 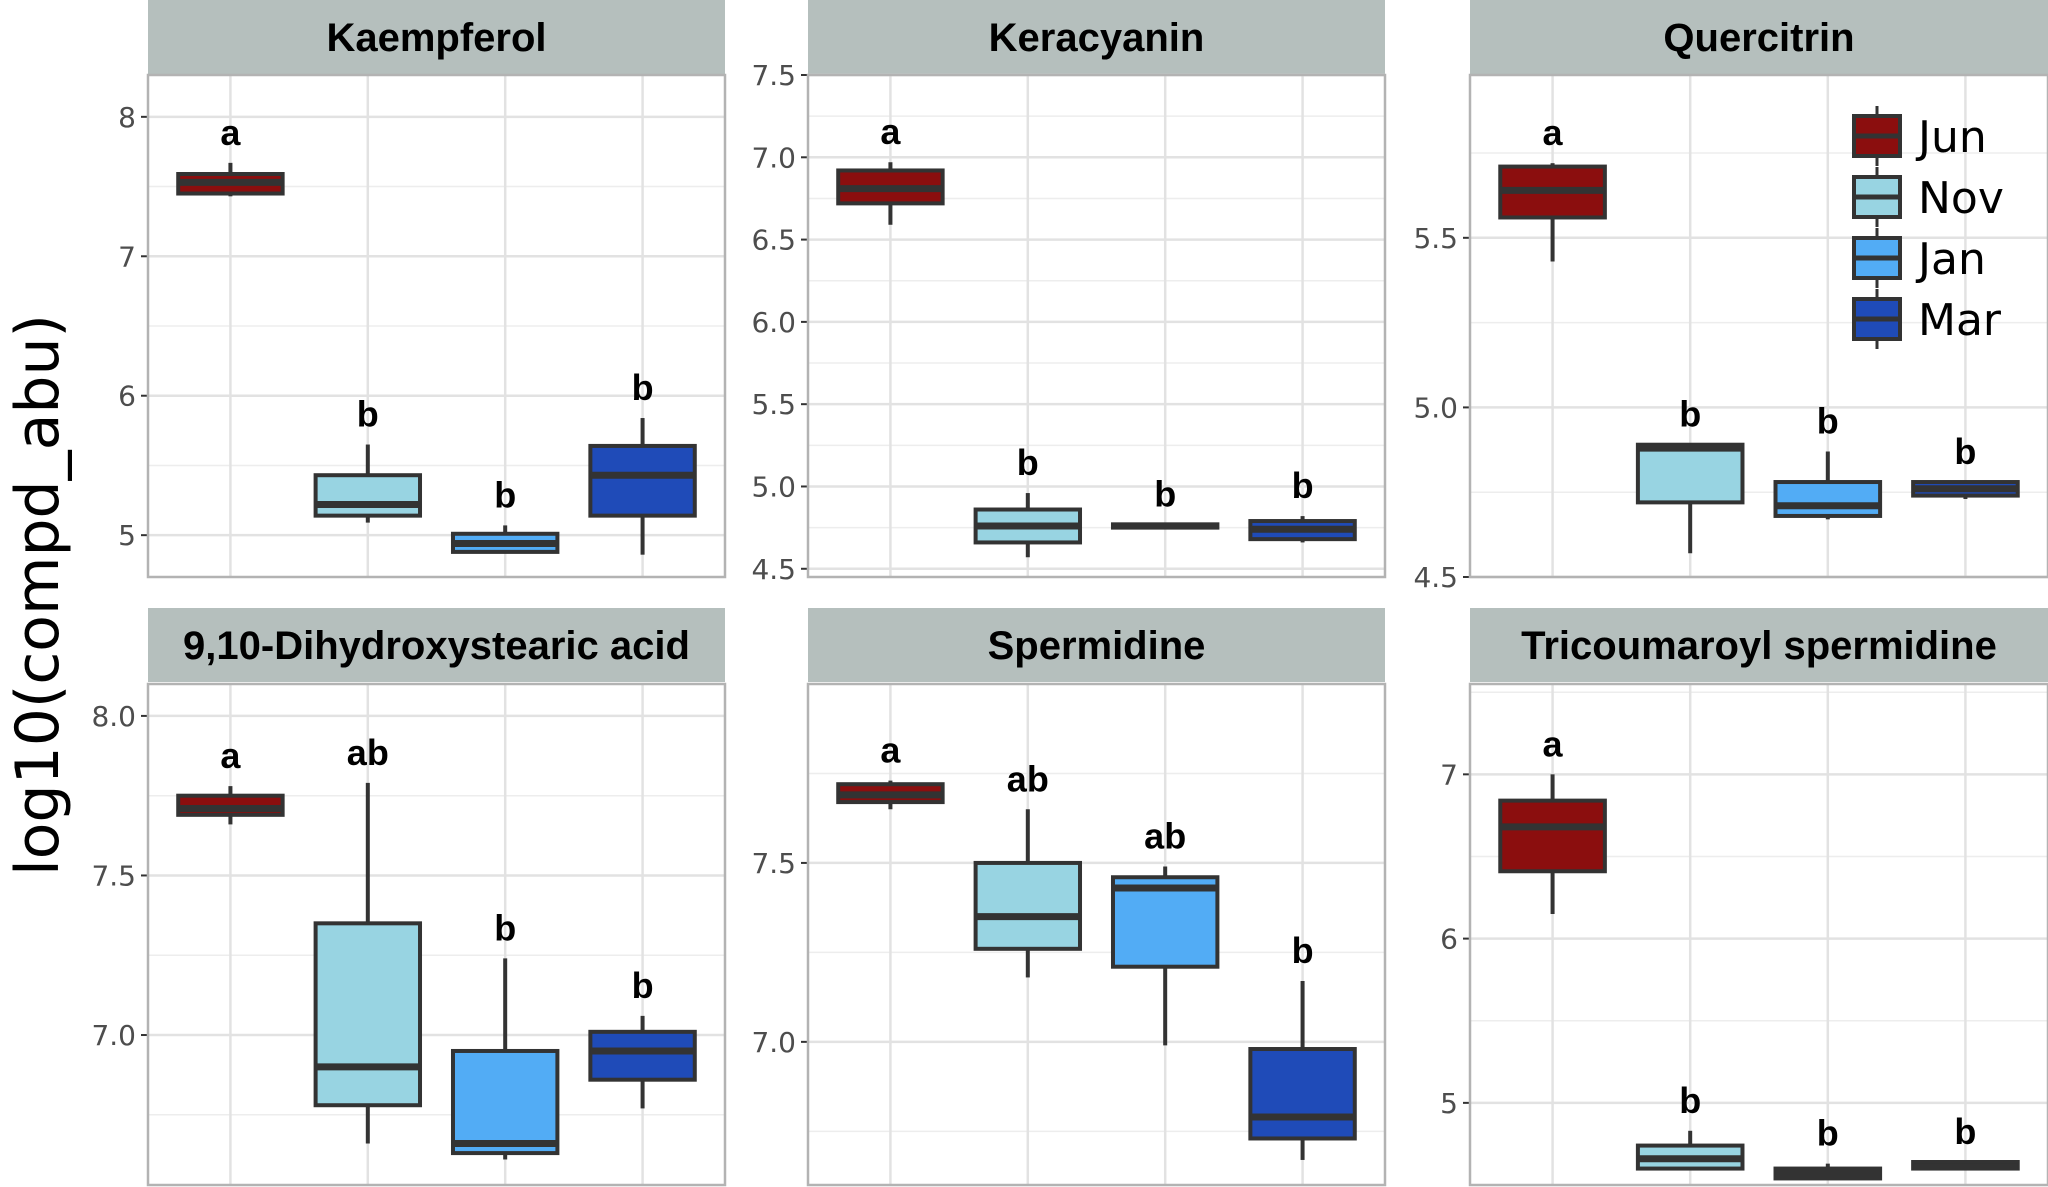 I want to click on legend-item-jan: Jan, so click(x=1919, y=258).